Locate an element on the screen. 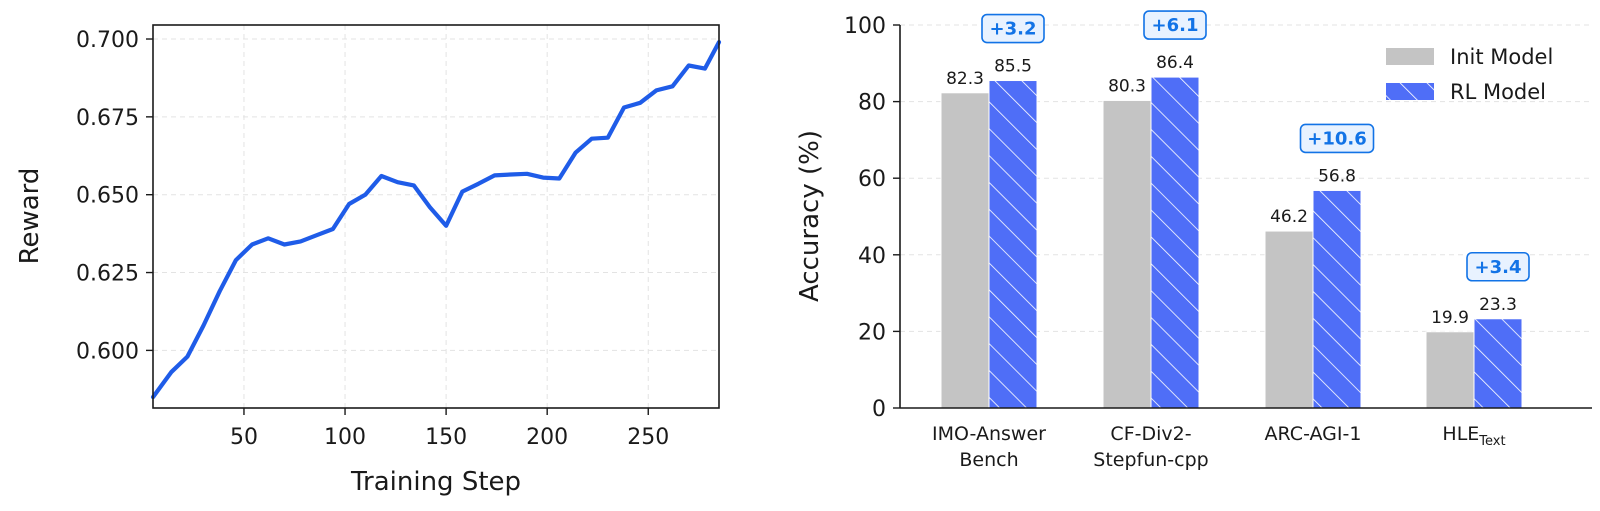  delta-badge-label: +3.4 is located at coordinates (1498, 267).